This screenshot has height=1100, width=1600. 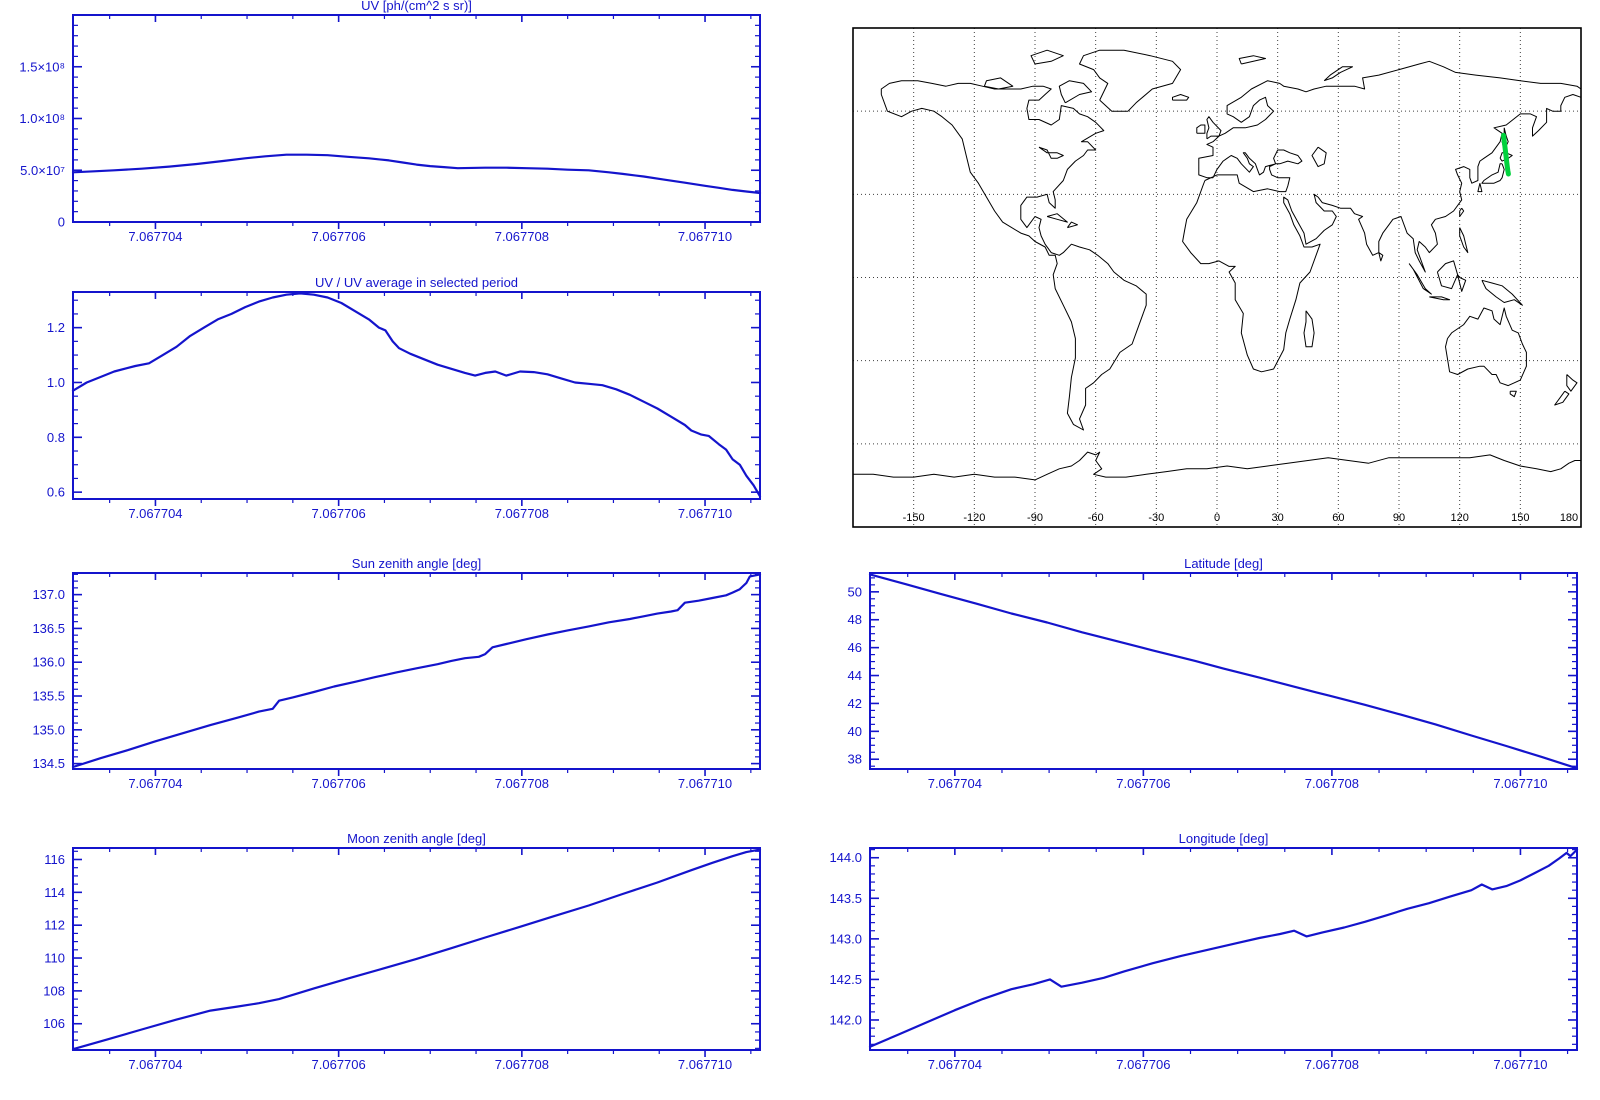 I want to click on moon-title: Moon zenith angle [deg], so click(x=416, y=838).